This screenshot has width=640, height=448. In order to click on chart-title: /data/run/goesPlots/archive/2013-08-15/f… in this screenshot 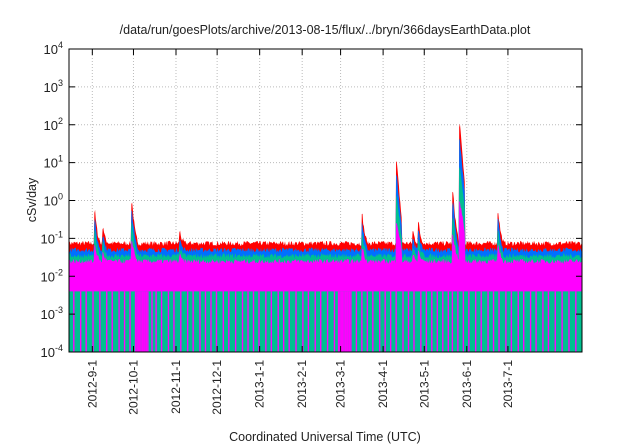, I will do `click(325, 30)`.